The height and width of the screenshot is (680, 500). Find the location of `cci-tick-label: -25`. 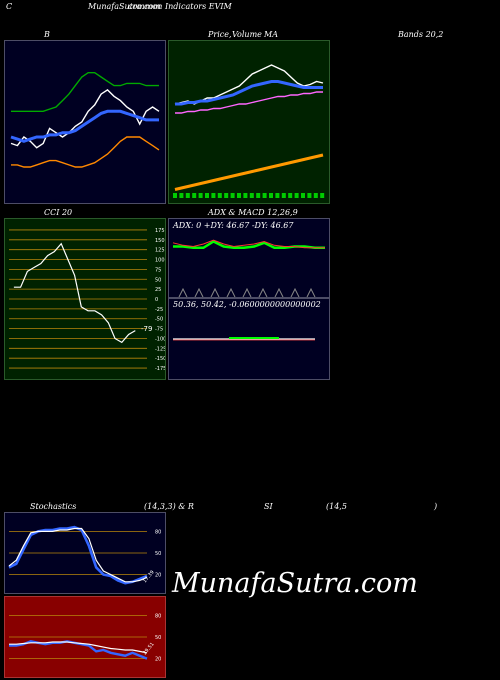

cci-tick-label: -25 is located at coordinates (159, 310).